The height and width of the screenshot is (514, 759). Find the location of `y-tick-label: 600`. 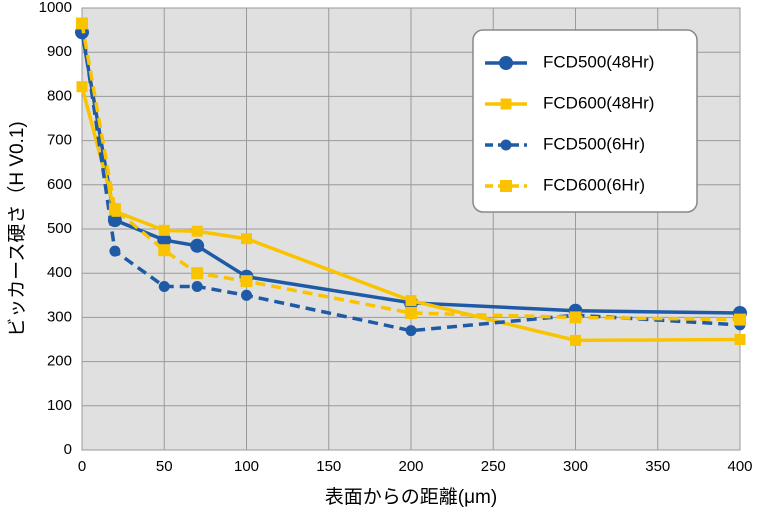

y-tick-label: 600 is located at coordinates (59, 184).